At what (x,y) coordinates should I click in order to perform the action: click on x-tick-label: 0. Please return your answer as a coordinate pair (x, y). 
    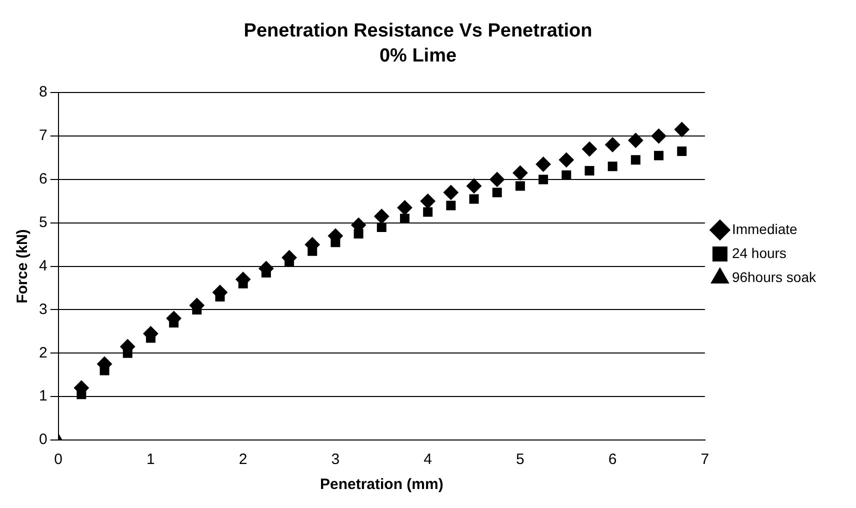
    Looking at the image, I should click on (58, 459).